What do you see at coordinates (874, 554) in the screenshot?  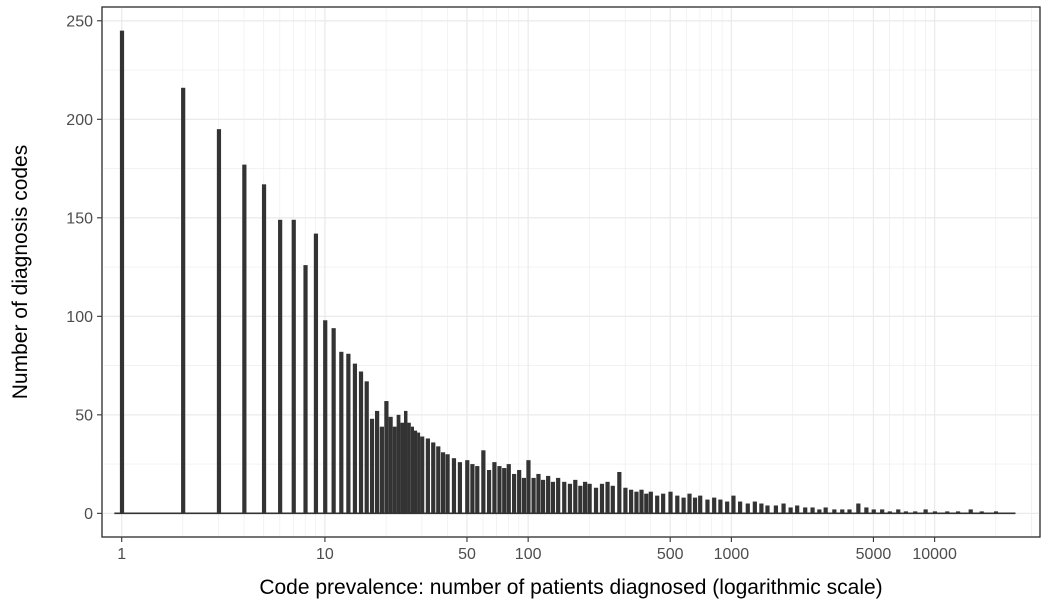 I see `x-tick-label: 5000` at bounding box center [874, 554].